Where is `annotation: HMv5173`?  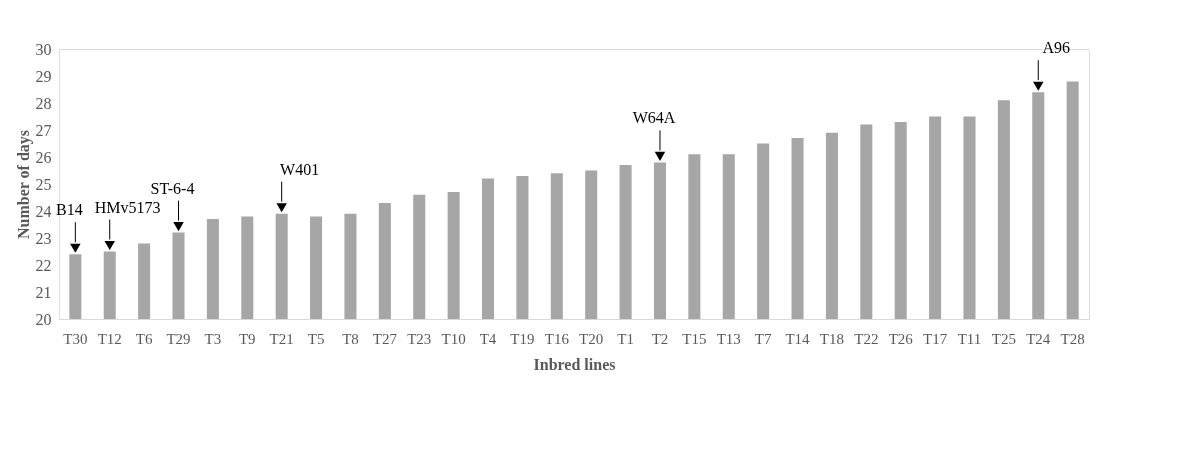 annotation: HMv5173 is located at coordinates (127, 207).